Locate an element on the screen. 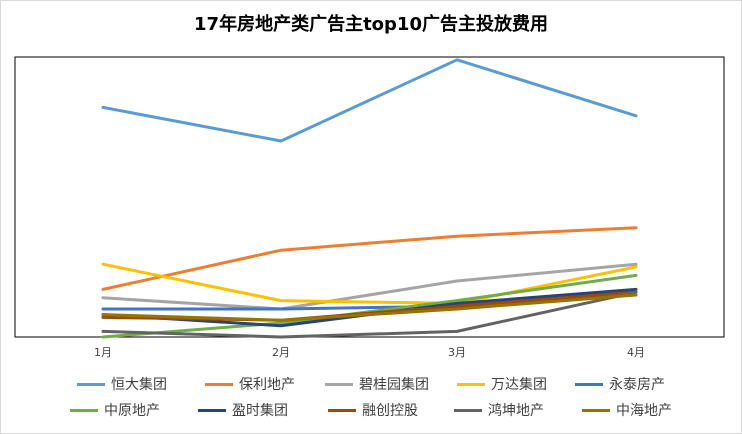  legend-item: 永泰房产 is located at coordinates (620, 384).